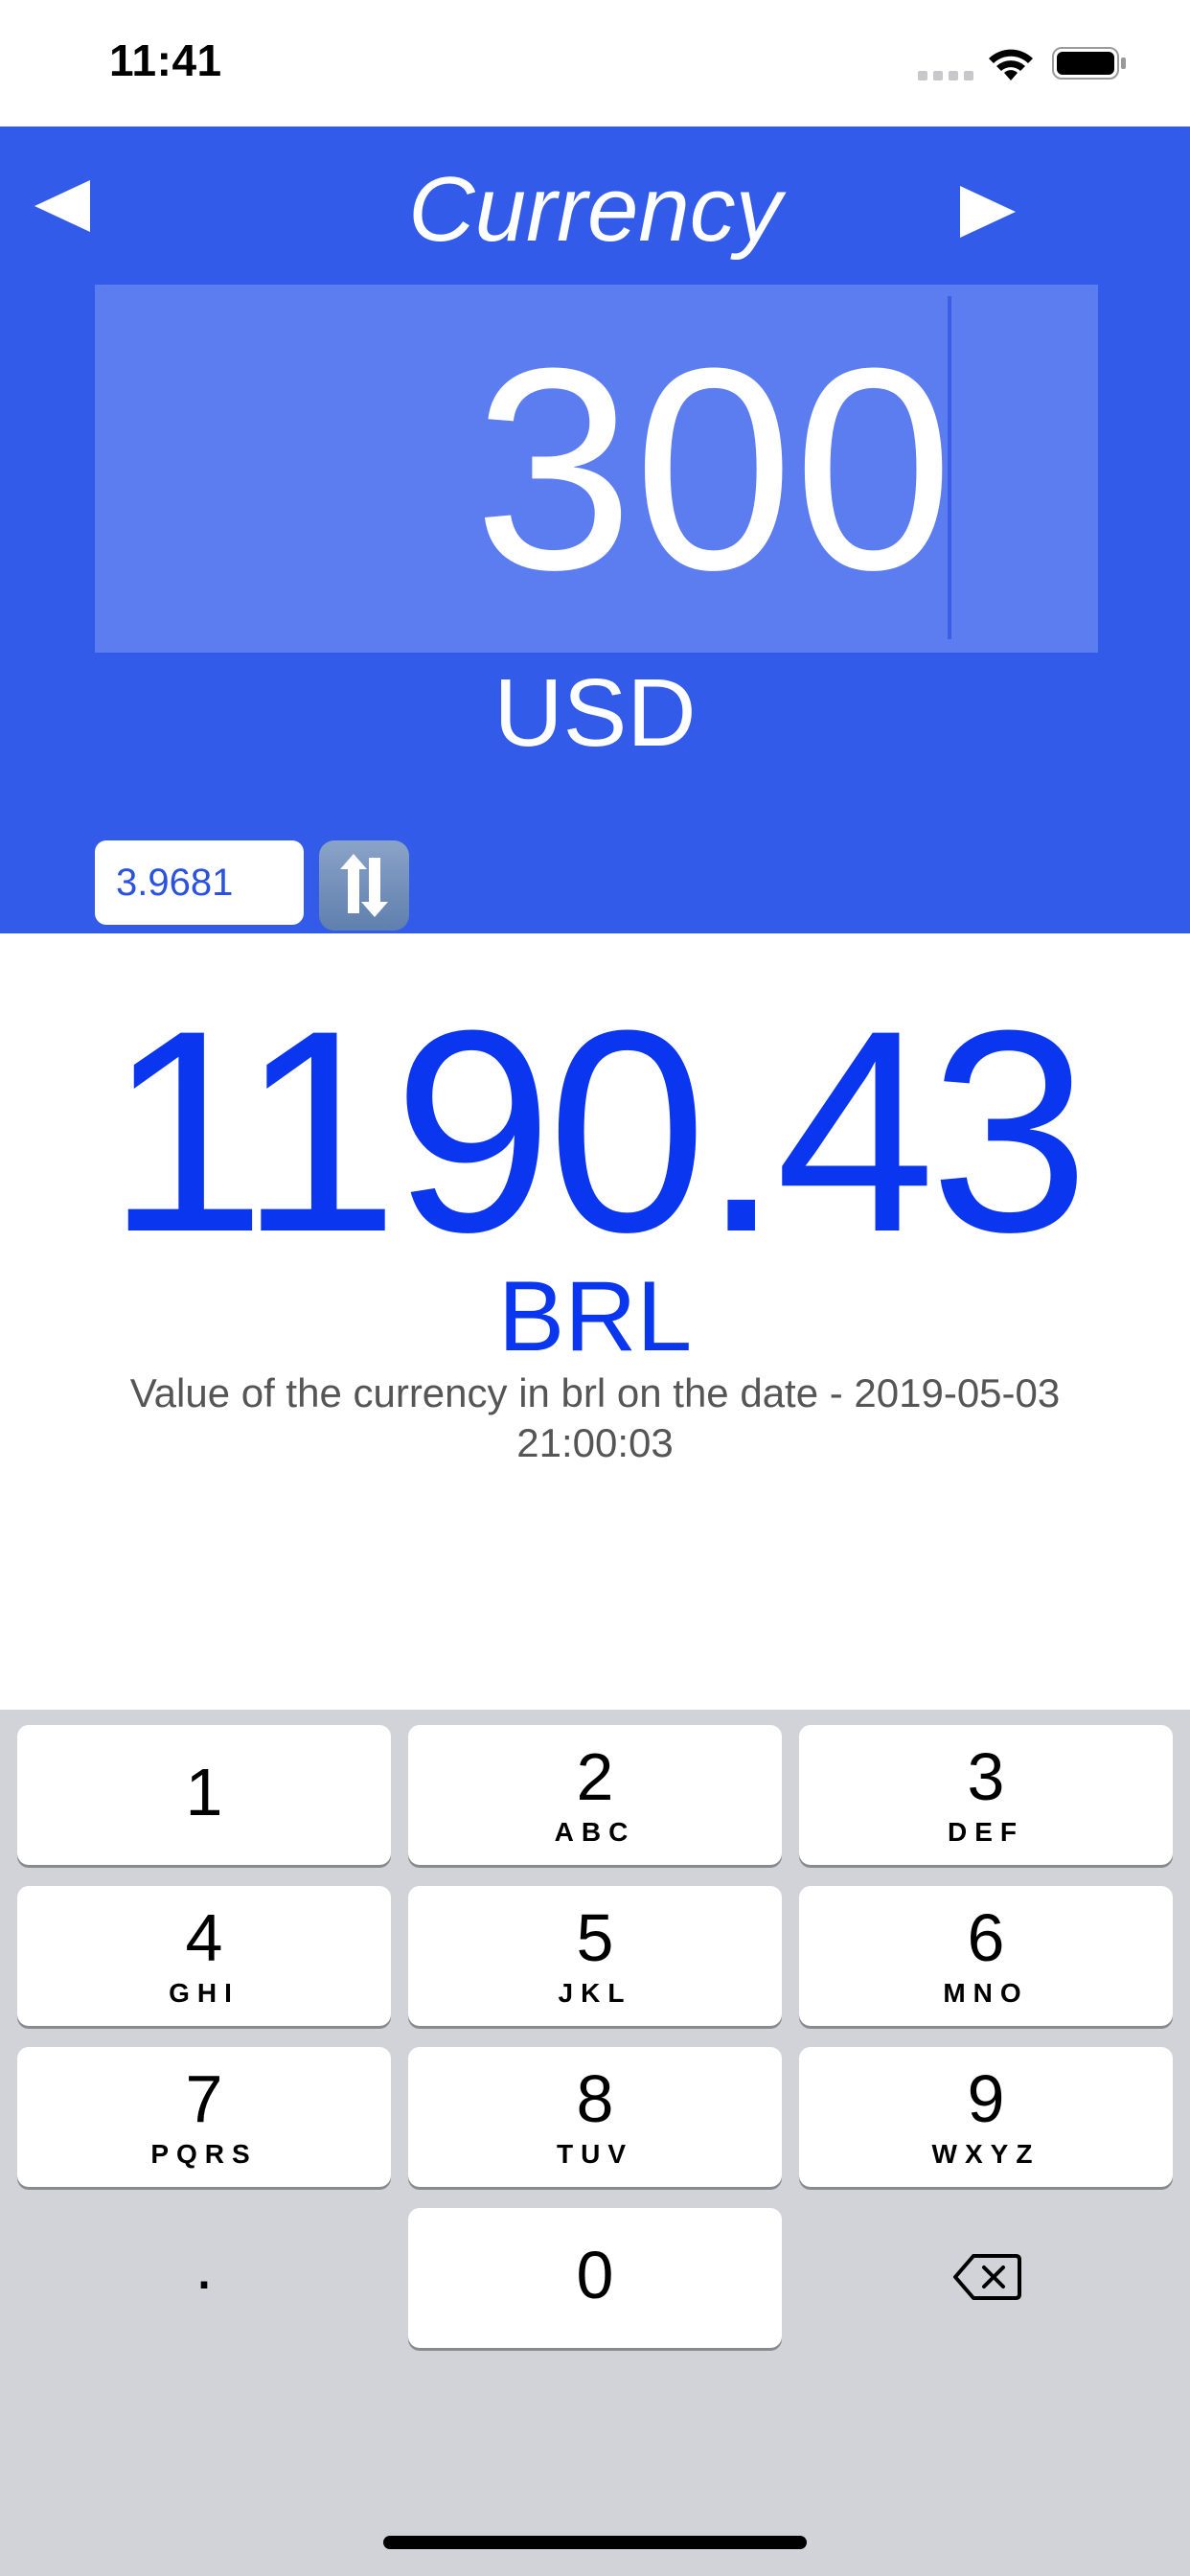 The width and height of the screenshot is (1190, 2576). I want to click on key-9: 9 WXYZ, so click(986, 2117).